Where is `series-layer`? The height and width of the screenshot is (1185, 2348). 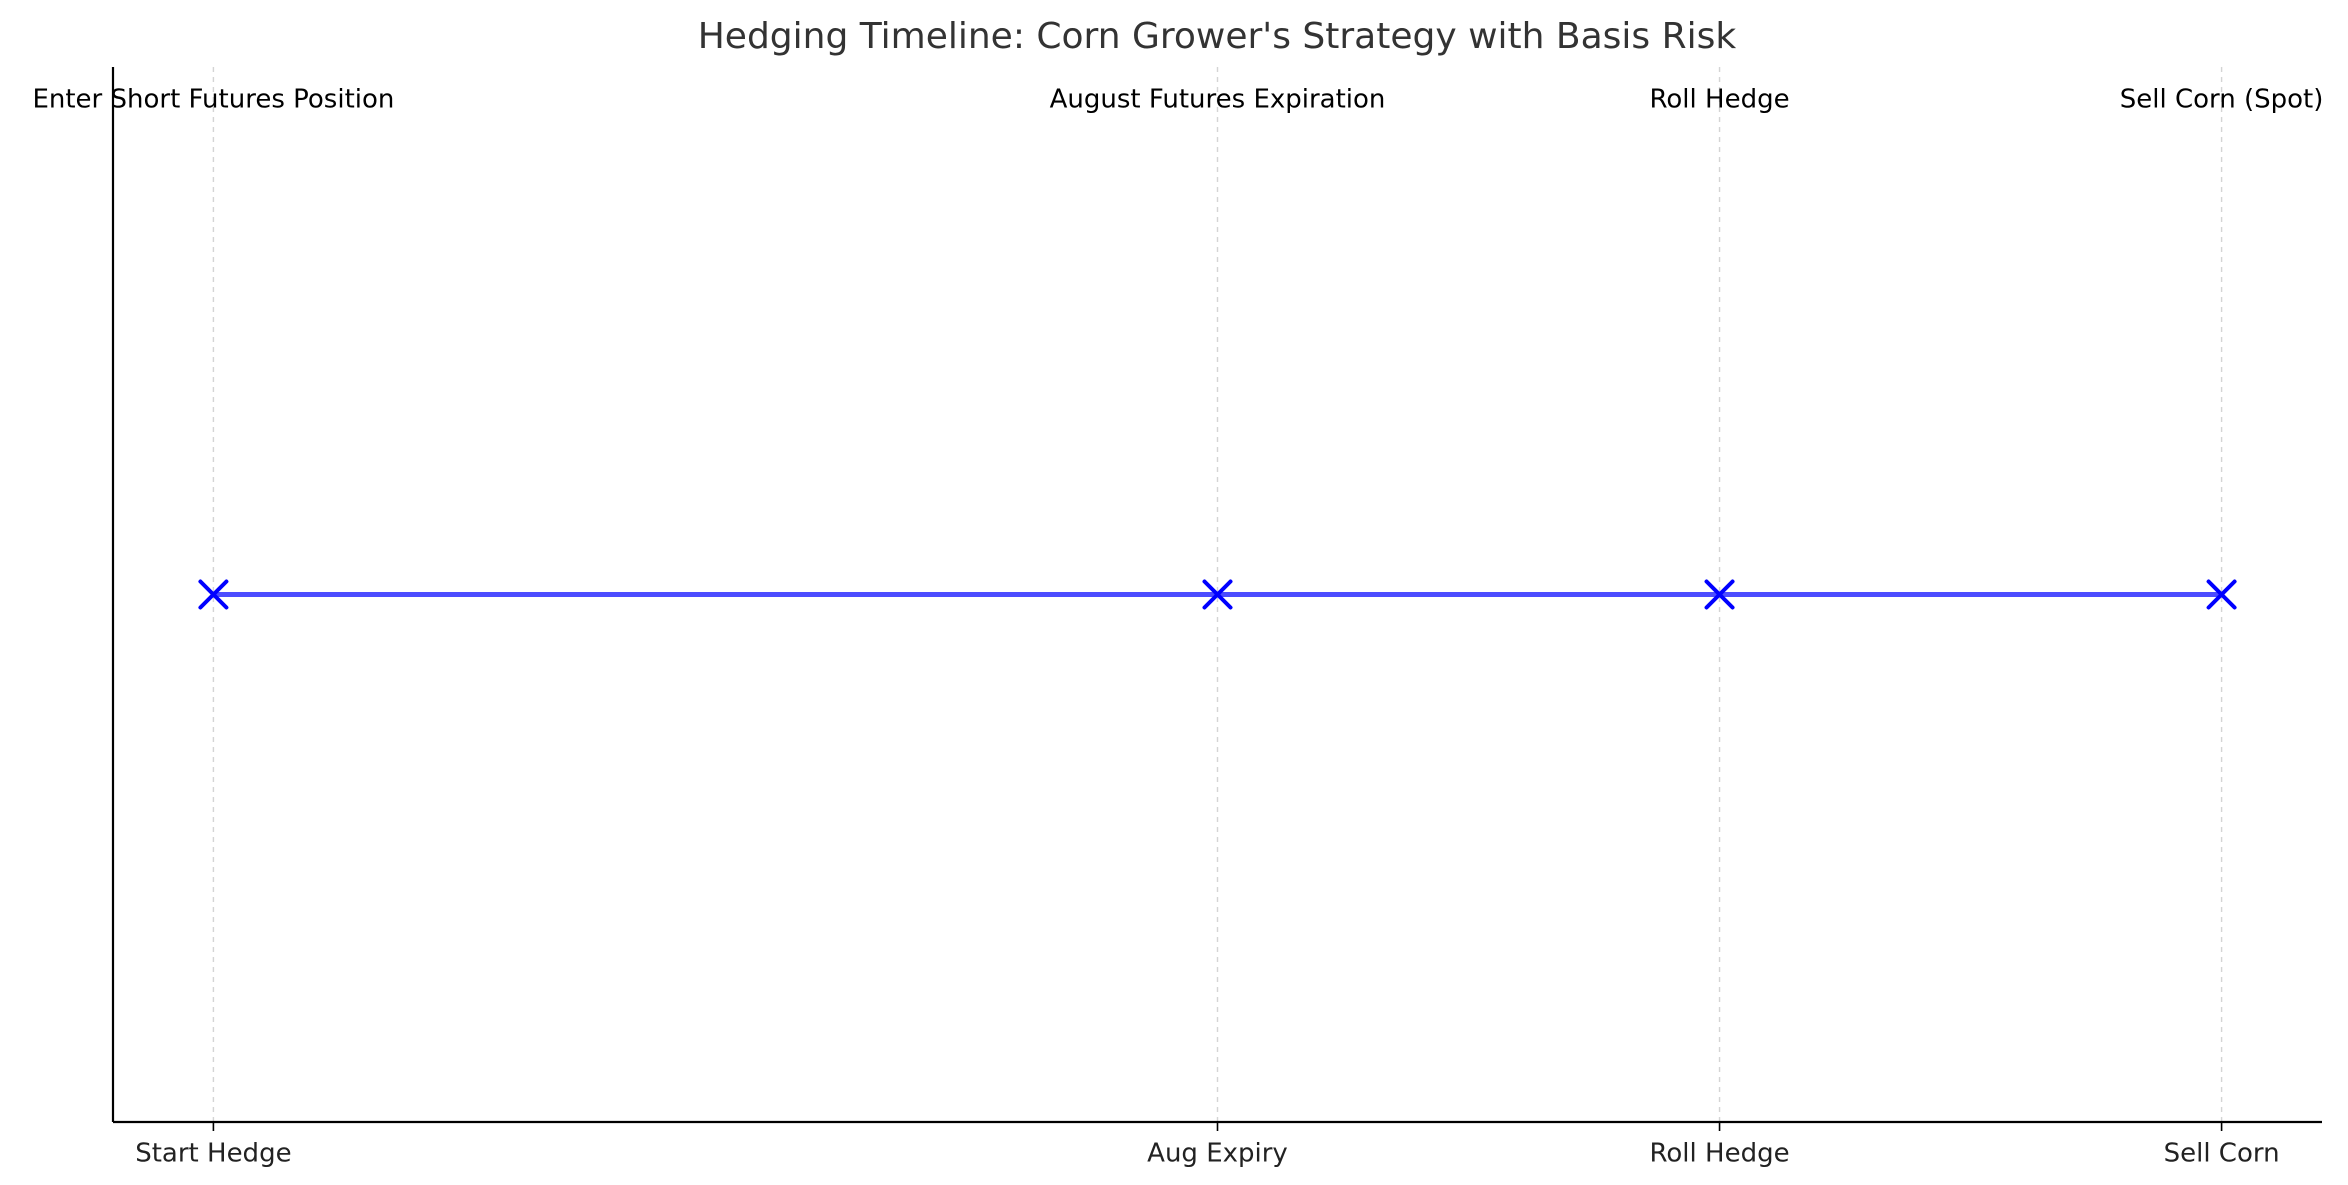
series-layer is located at coordinates (1217, 594).